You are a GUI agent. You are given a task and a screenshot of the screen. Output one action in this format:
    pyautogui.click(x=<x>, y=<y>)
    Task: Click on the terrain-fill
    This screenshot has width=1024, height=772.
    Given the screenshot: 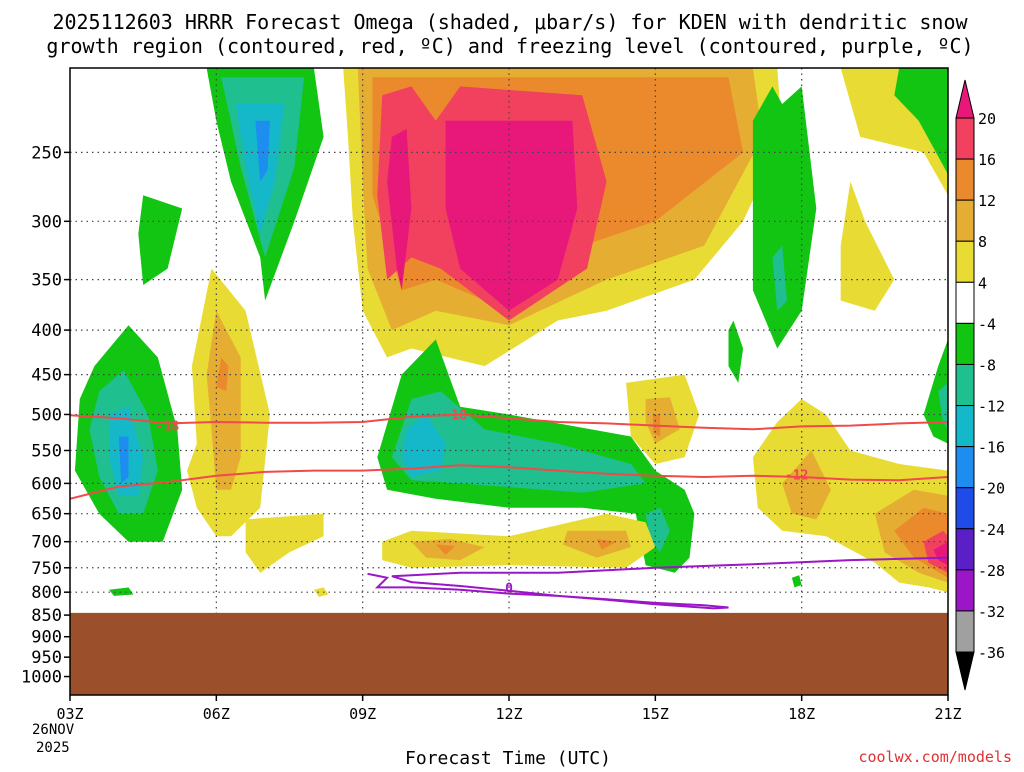 What is the action you would take?
    pyautogui.click(x=509, y=653)
    